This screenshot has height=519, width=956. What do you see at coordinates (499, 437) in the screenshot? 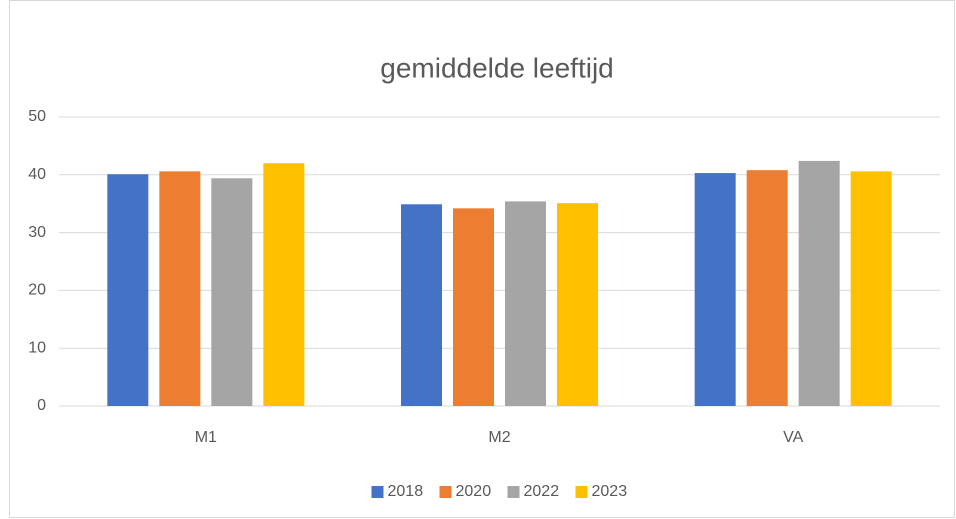
I see `x-tick-label: M2` at bounding box center [499, 437].